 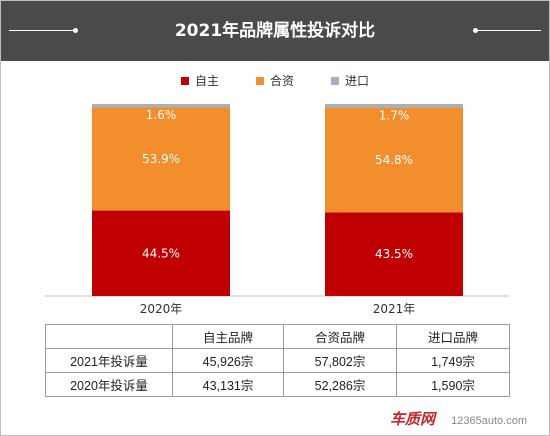 What do you see at coordinates (228, 384) in the screenshot?
I see `table-cell: 43,131宗` at bounding box center [228, 384].